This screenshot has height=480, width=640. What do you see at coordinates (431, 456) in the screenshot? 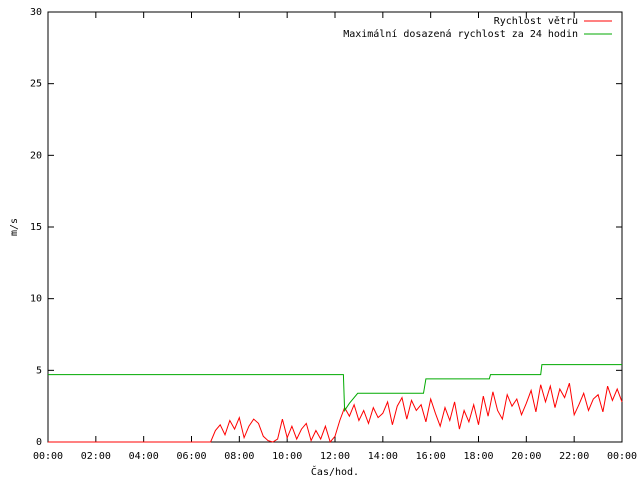
I see `x-tick-label: 16:00` at bounding box center [431, 456].